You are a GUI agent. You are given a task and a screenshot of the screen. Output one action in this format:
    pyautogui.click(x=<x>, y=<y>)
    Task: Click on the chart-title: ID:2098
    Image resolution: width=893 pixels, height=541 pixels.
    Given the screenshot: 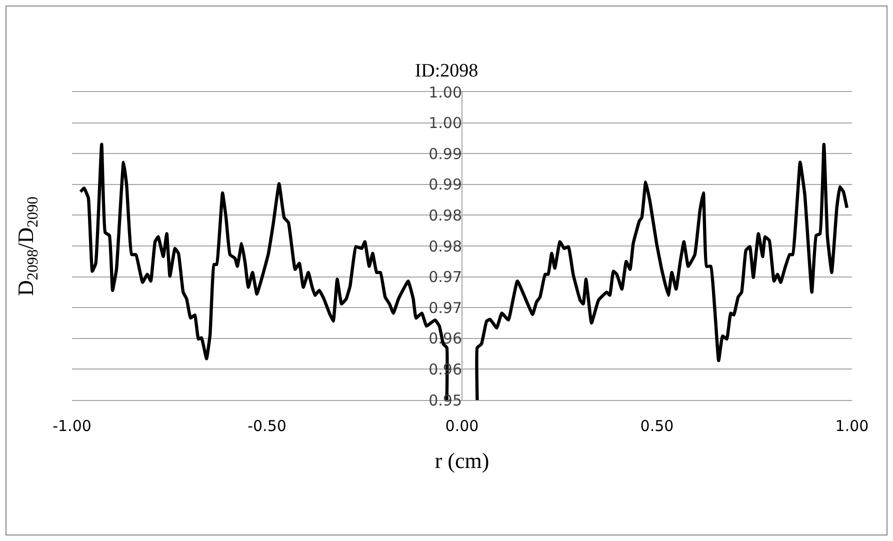 What is the action you would take?
    pyautogui.click(x=446, y=71)
    